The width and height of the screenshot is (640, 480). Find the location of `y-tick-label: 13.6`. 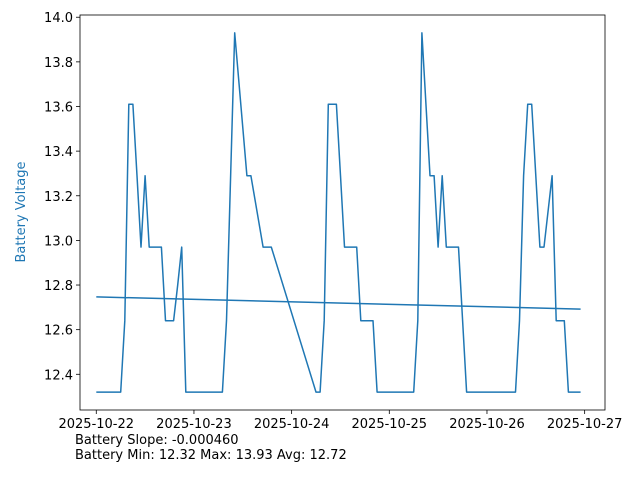

y-tick-label: 13.6 is located at coordinates (58, 107).